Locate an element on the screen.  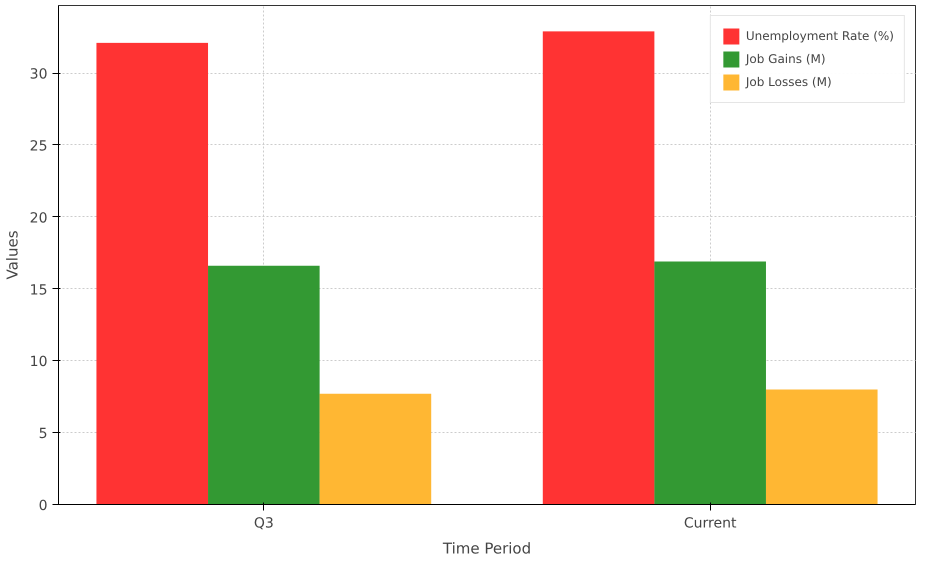
x-tick-label: Current is located at coordinates (710, 524).